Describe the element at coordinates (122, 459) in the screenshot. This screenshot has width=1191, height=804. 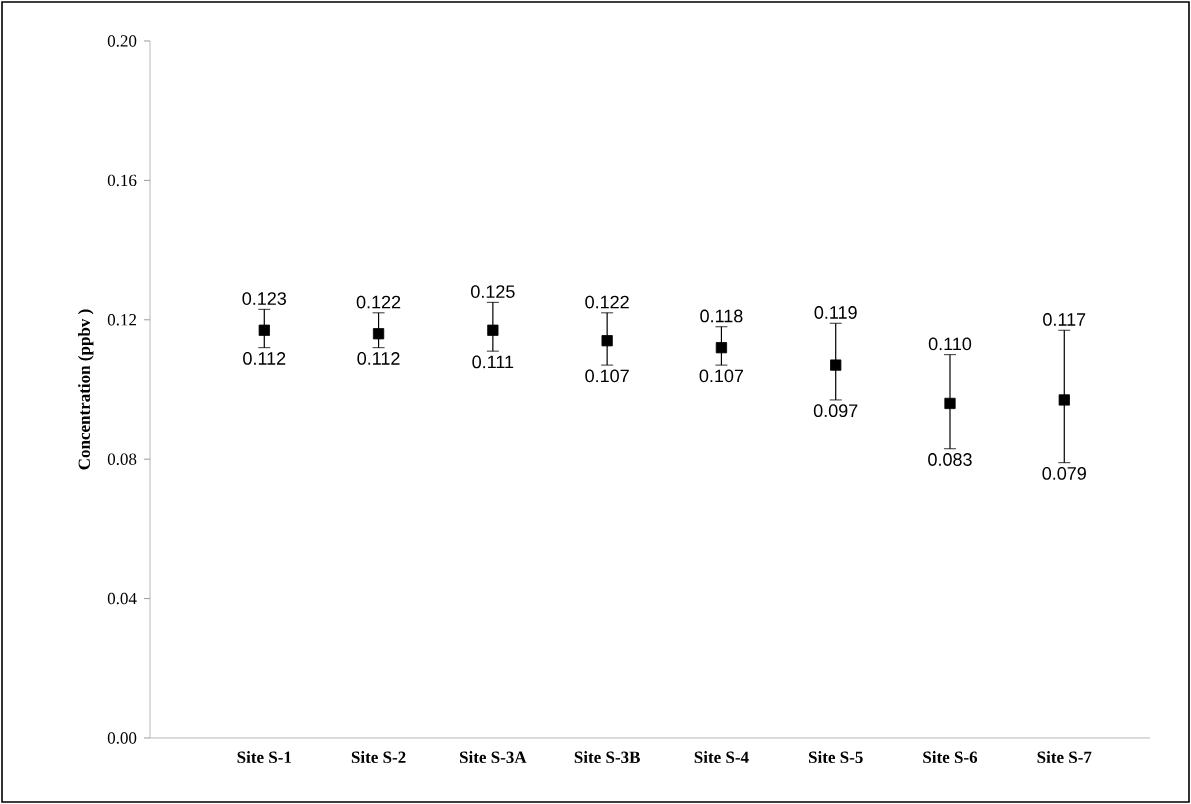
I see `y-tick-label: 0.08` at that location.